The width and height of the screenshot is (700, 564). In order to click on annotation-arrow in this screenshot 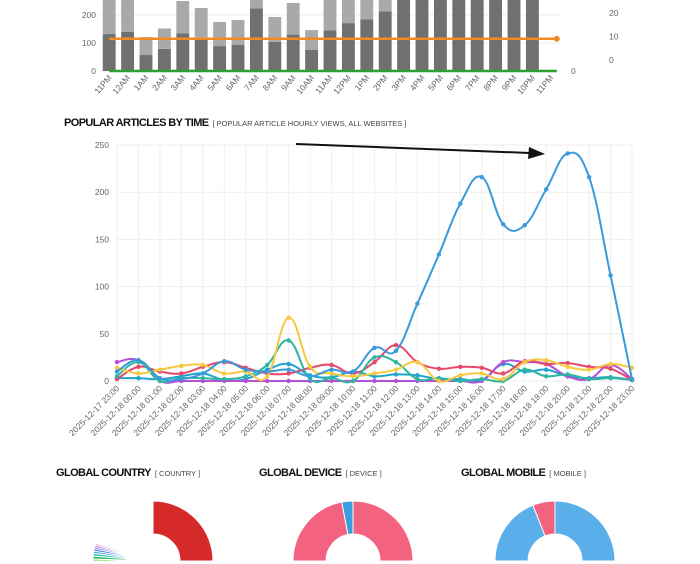, I will do `click(413, 148)`.